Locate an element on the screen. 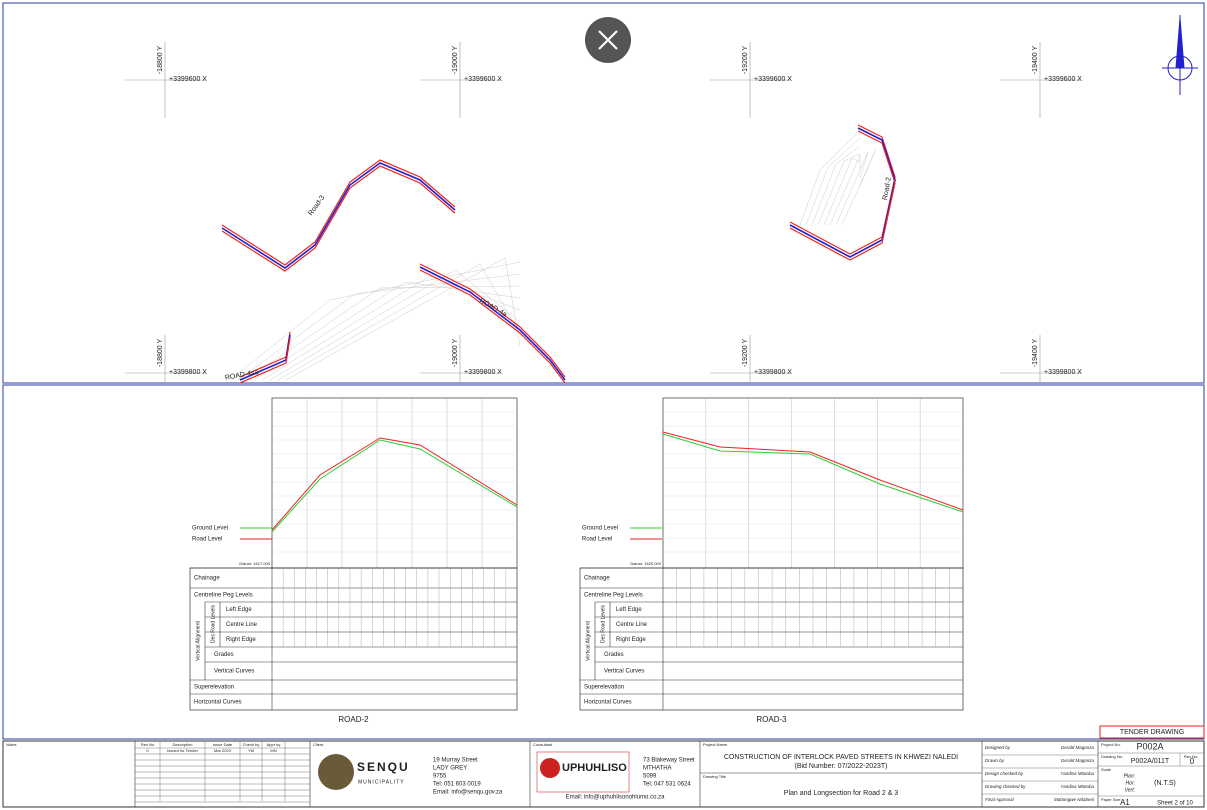 This screenshot has height=810, width=1207. tb-label: Consultant is located at coordinates (543, 744).